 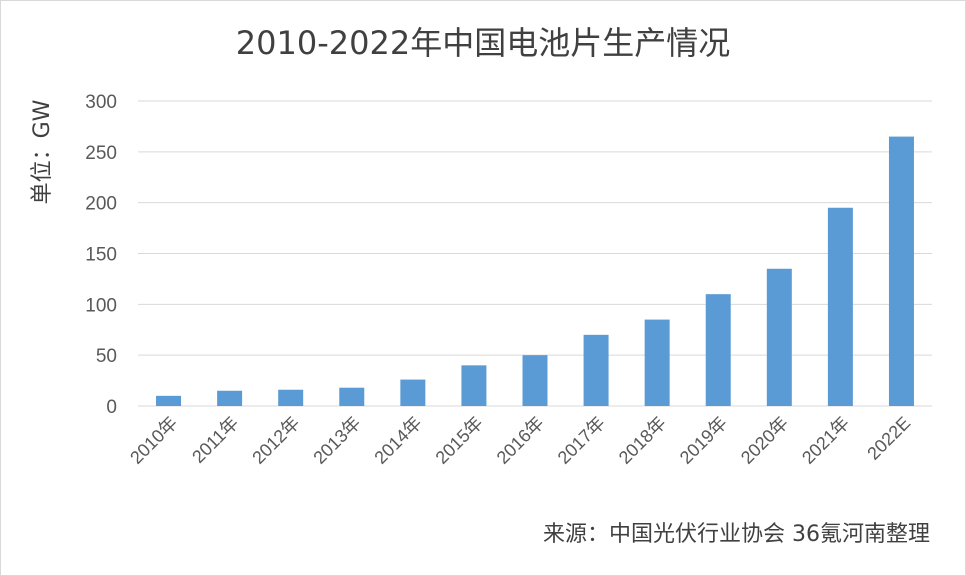 I want to click on y-tick-label: 0, so click(x=111, y=407).